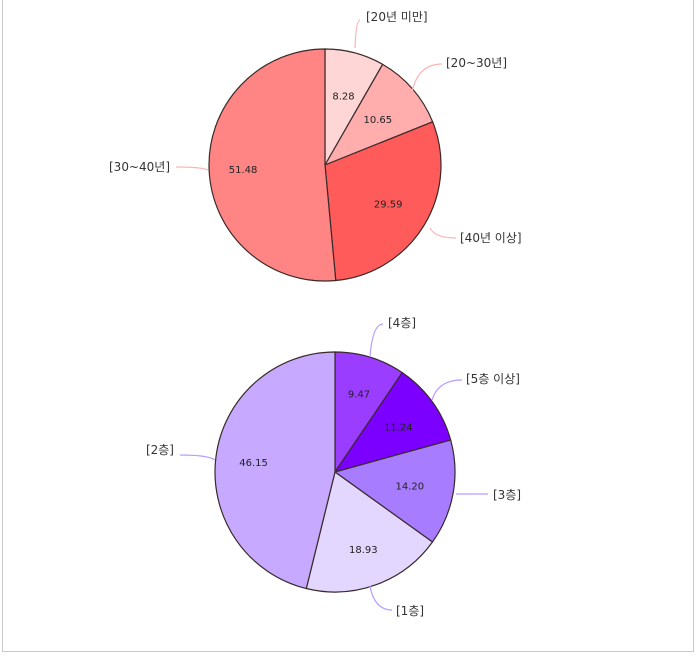 This screenshot has width=698, height=657. What do you see at coordinates (253, 463) in the screenshot?
I see `slice-value-label: 46.15` at bounding box center [253, 463].